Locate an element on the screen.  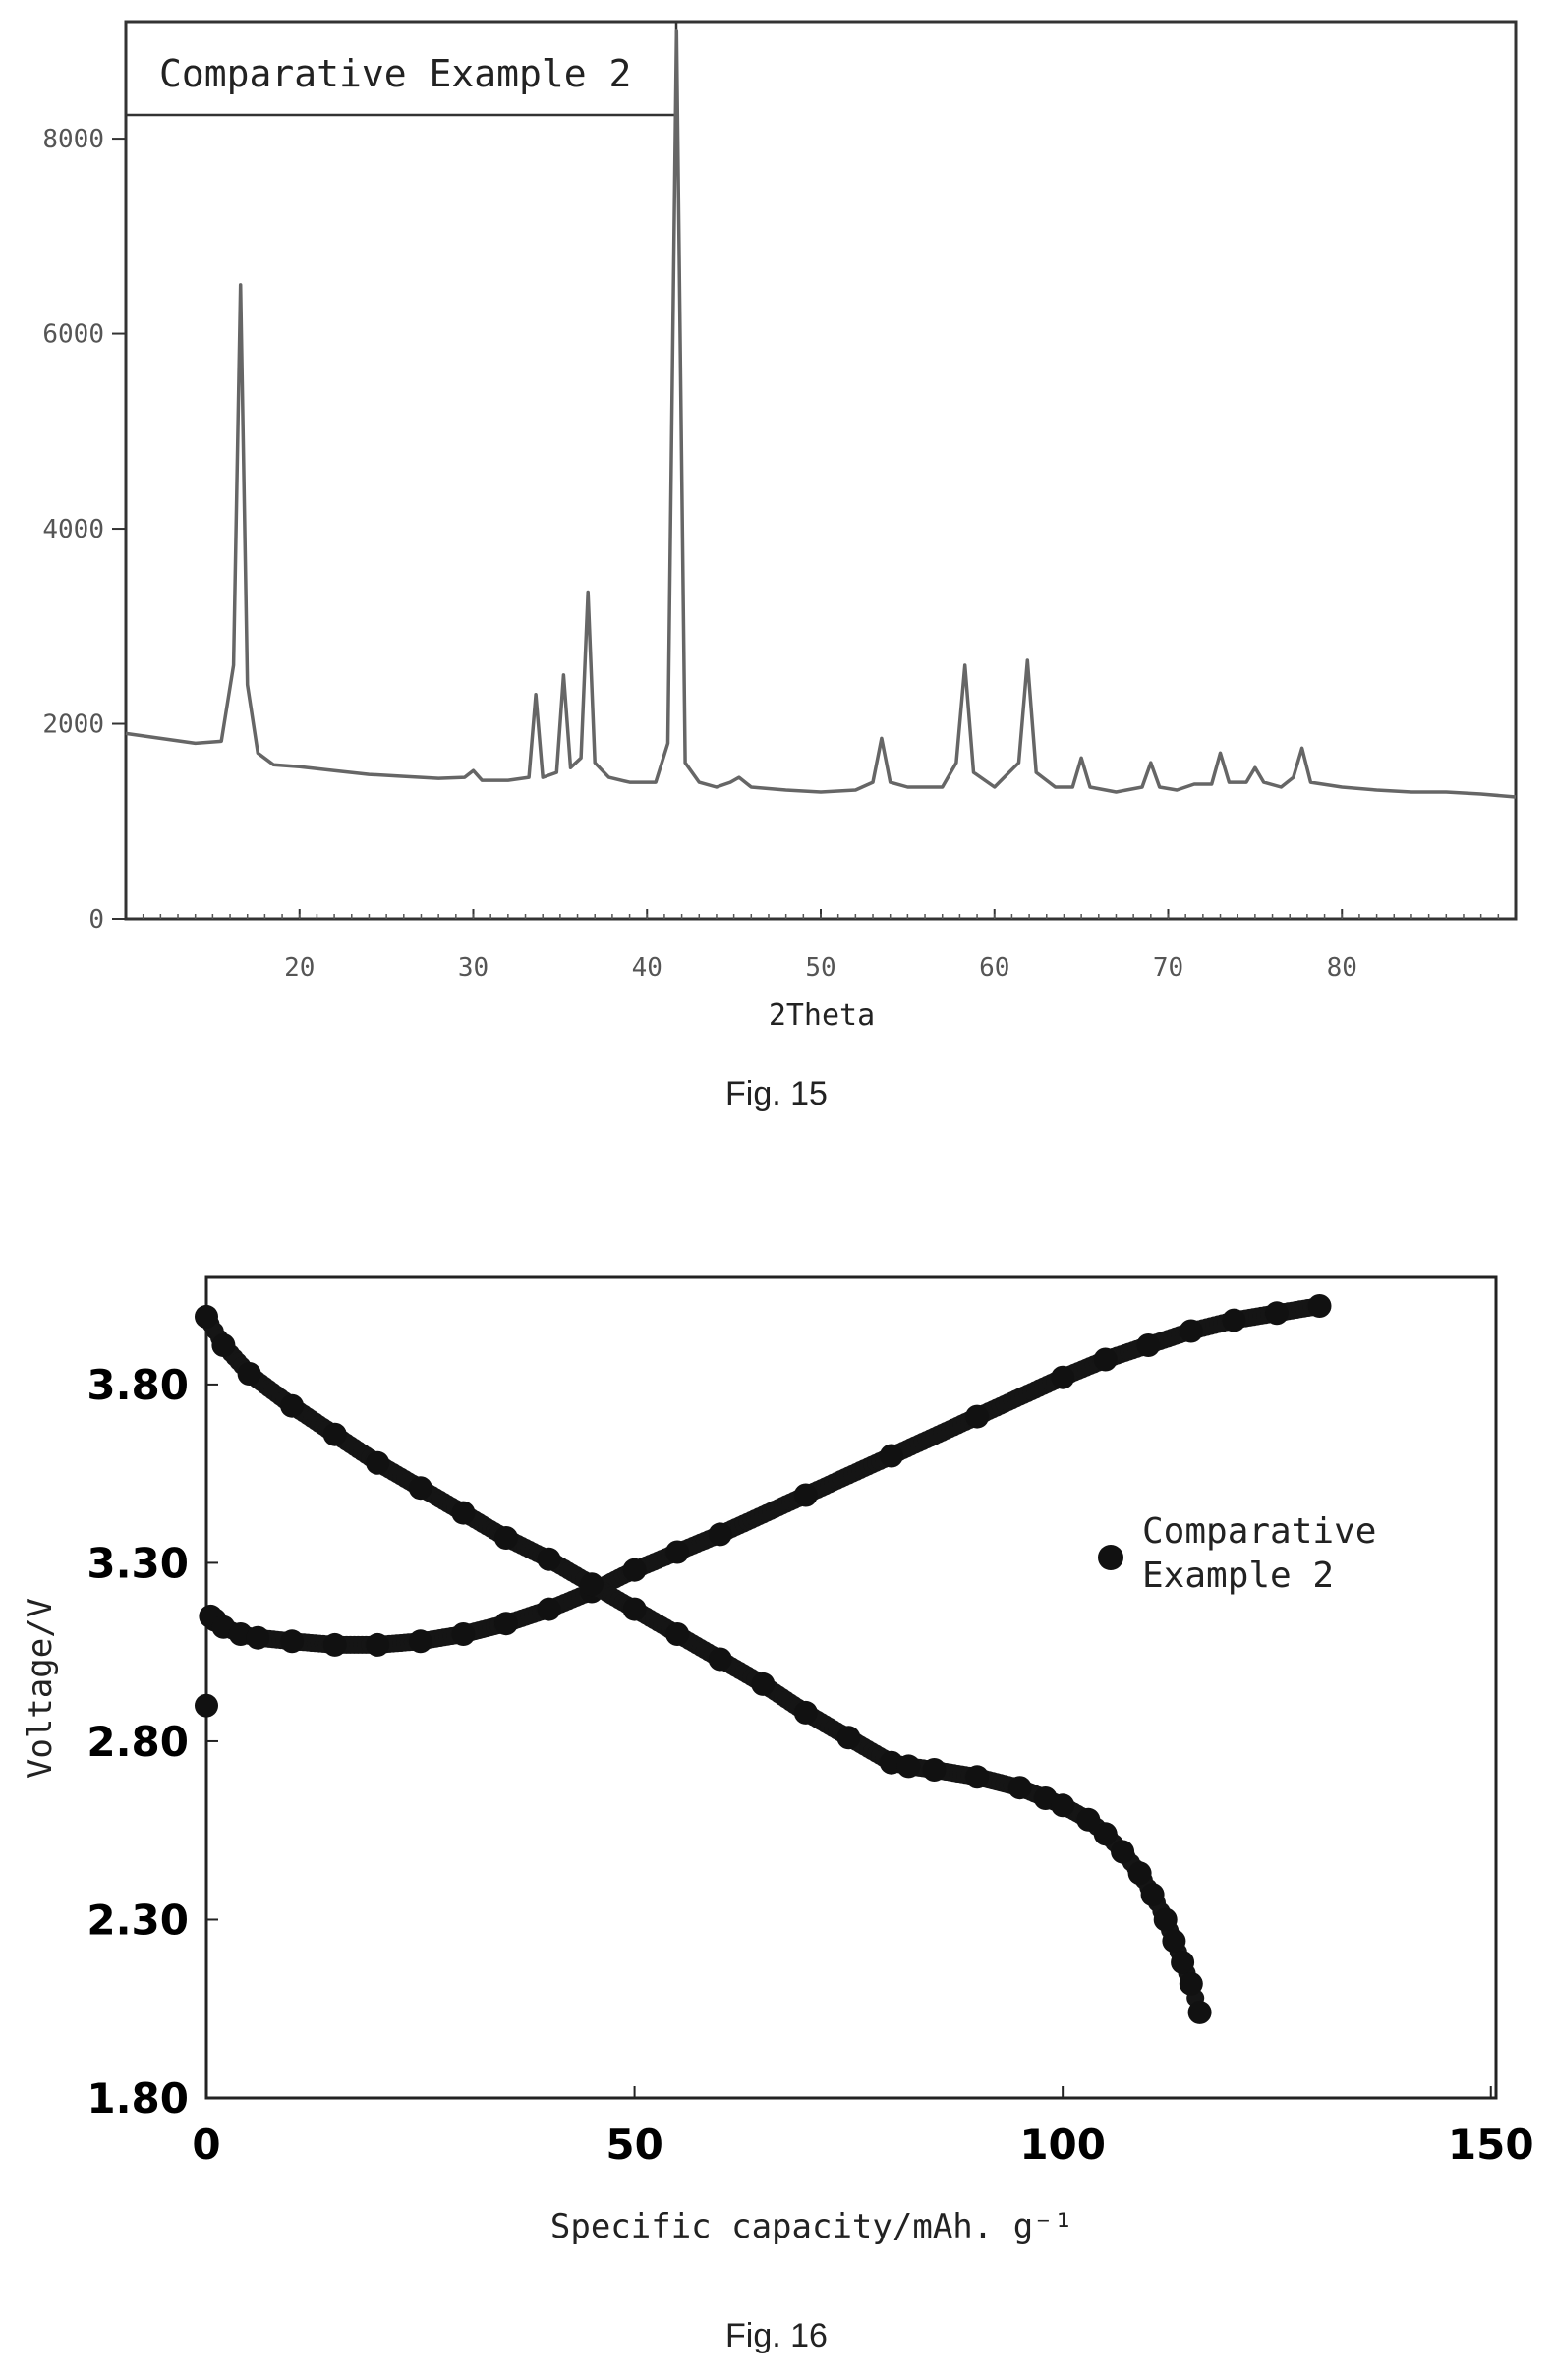
fig15-x-tick-label: 70 is located at coordinates (1168, 968).